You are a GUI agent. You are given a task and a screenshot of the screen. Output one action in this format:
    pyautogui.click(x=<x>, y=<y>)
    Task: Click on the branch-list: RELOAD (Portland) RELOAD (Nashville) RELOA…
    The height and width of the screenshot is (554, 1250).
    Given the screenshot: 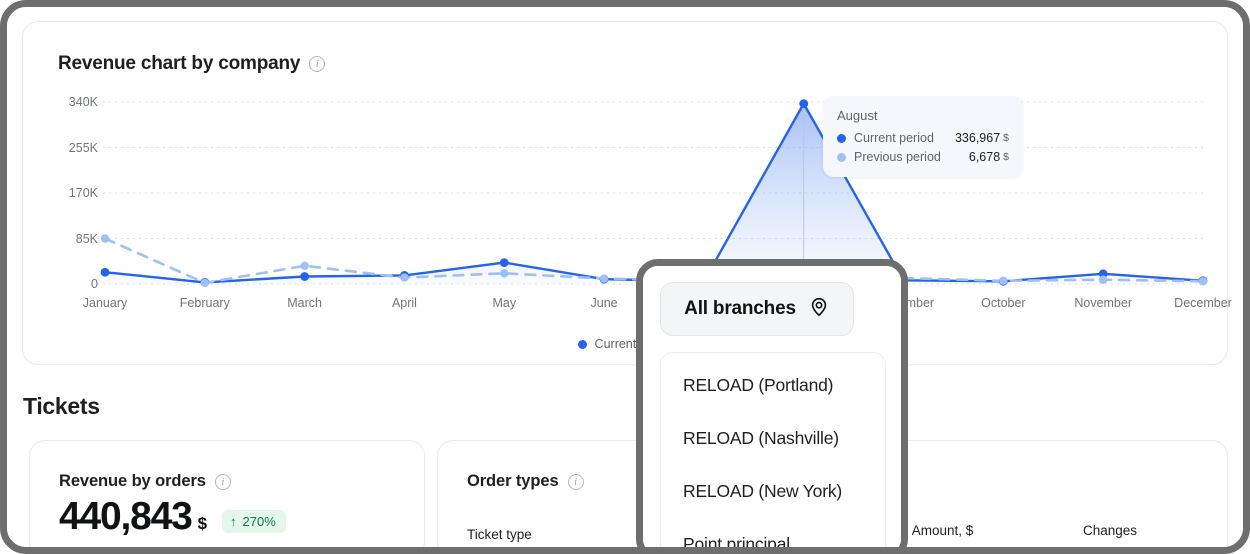 What is the action you would take?
    pyautogui.click(x=773, y=449)
    